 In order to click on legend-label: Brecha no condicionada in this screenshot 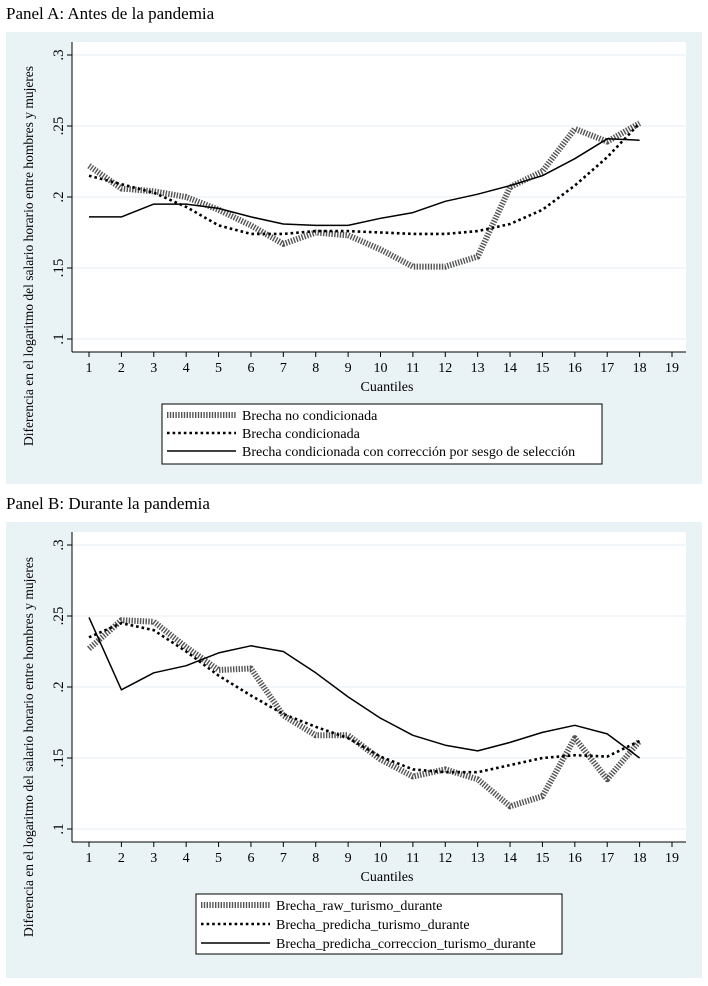, I will do `click(310, 416)`.